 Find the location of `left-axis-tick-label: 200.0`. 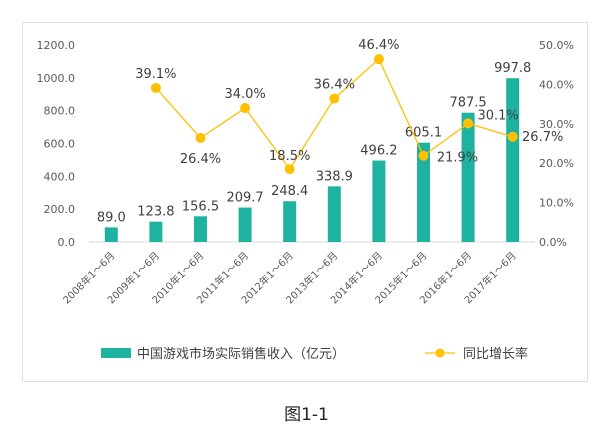

left-axis-tick-label: 200.0 is located at coordinates (60, 209).